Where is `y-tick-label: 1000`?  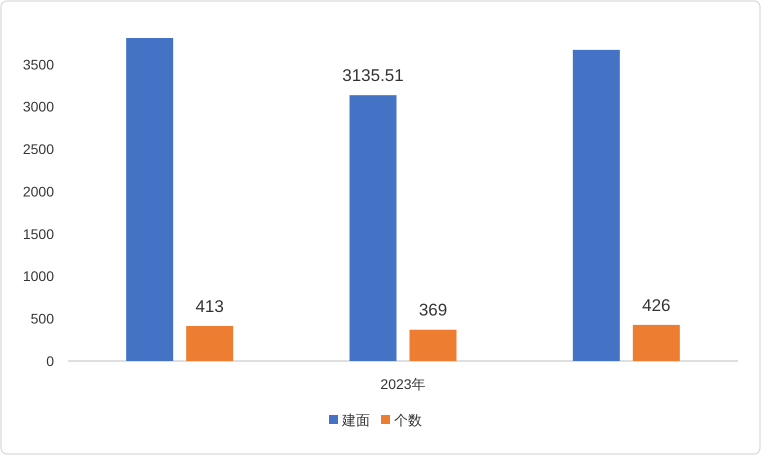 y-tick-label: 1000 is located at coordinates (38, 276).